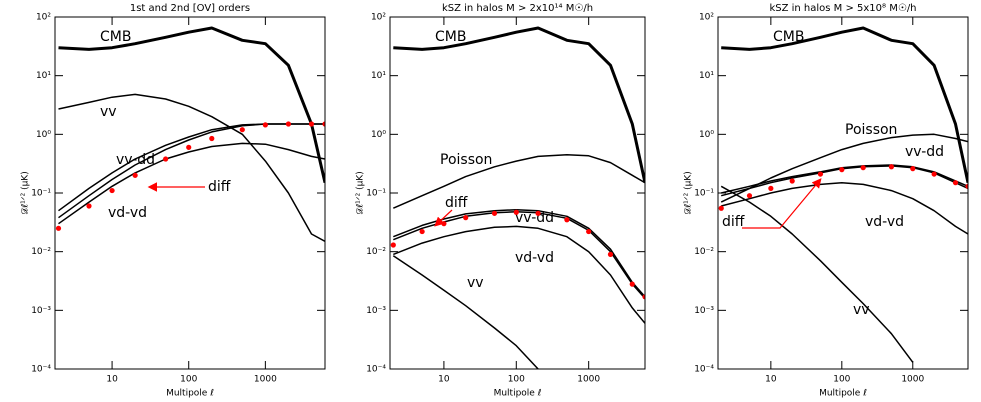 The width and height of the screenshot is (981, 402). I want to click on chart-title: kSZ in halos M > 5x10⁸ M☉/h, so click(842, 8).